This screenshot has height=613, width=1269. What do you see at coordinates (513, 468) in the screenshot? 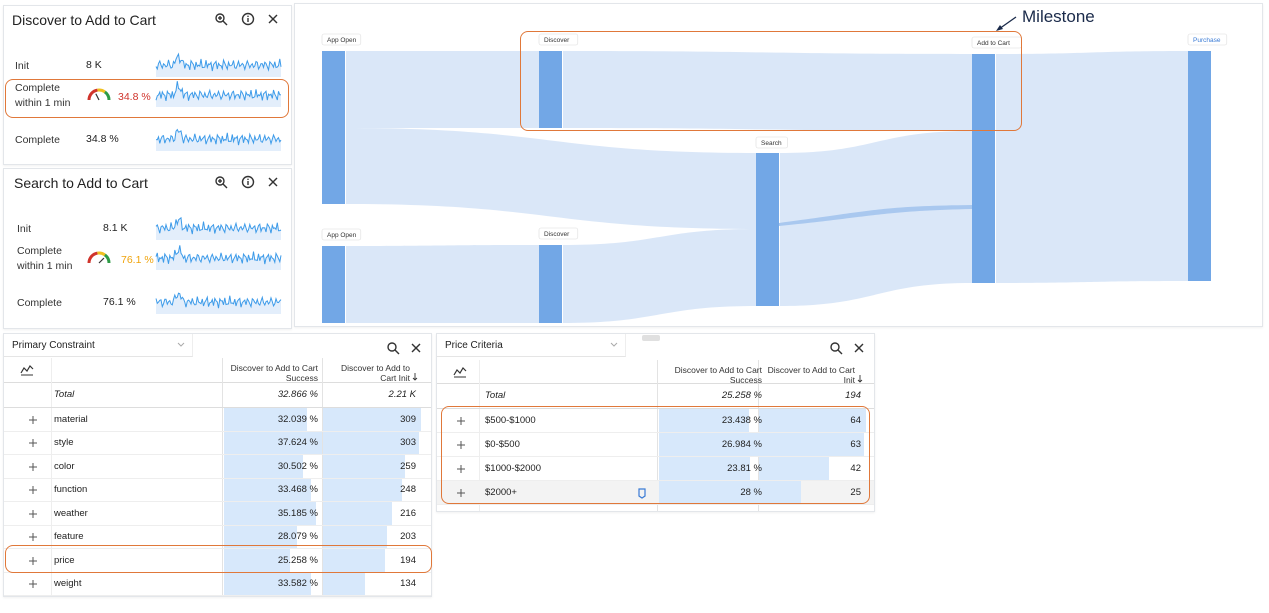
I see `row-name: $1000-$2000` at bounding box center [513, 468].